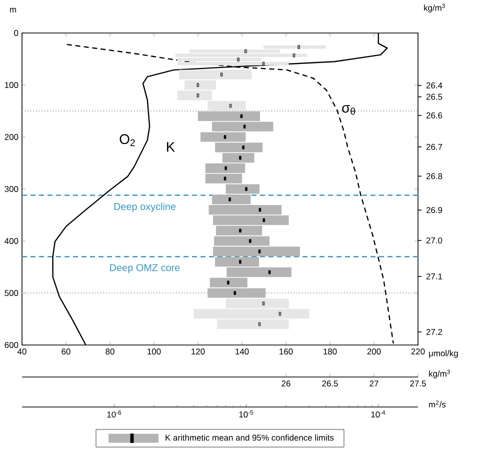 This screenshot has width=481, height=456. What do you see at coordinates (246, 414) in the screenshot?
I see `x-tick-label: 10$^{-5}$` at bounding box center [246, 414].